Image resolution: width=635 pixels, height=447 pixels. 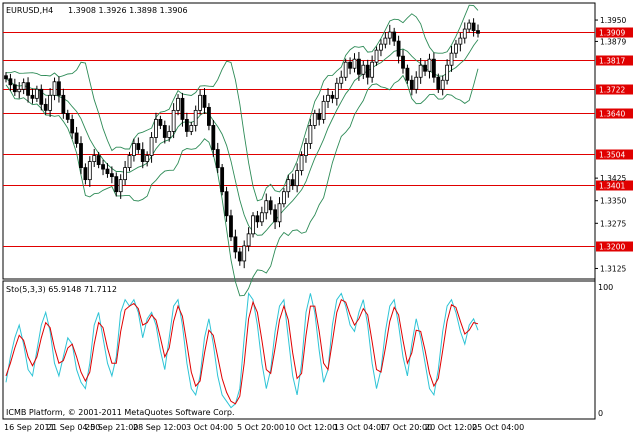 I want to click on x-tick-label: 10 Oct 12:00, so click(x=311, y=427).